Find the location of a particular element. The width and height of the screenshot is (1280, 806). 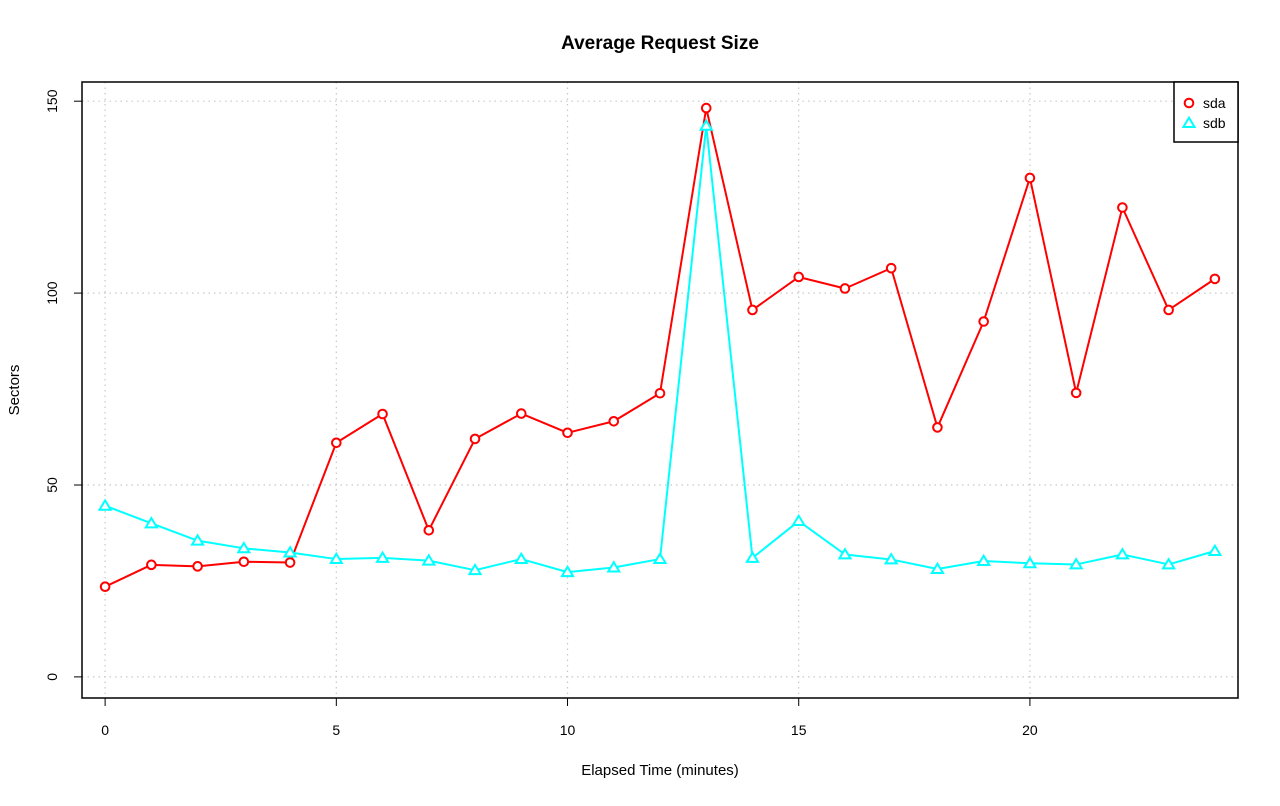

legend-marker-sdb is located at coordinates (1189, 121).